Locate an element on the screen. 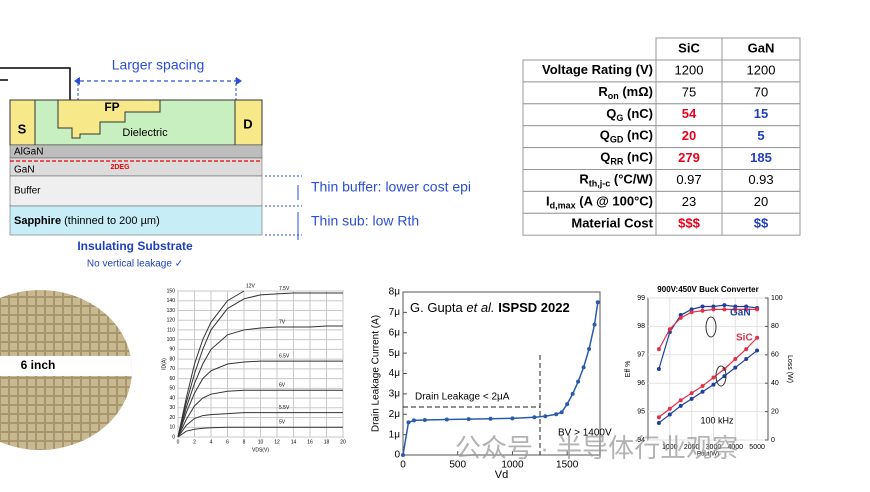  y-tick-label: 10 is located at coordinates (172, 428).